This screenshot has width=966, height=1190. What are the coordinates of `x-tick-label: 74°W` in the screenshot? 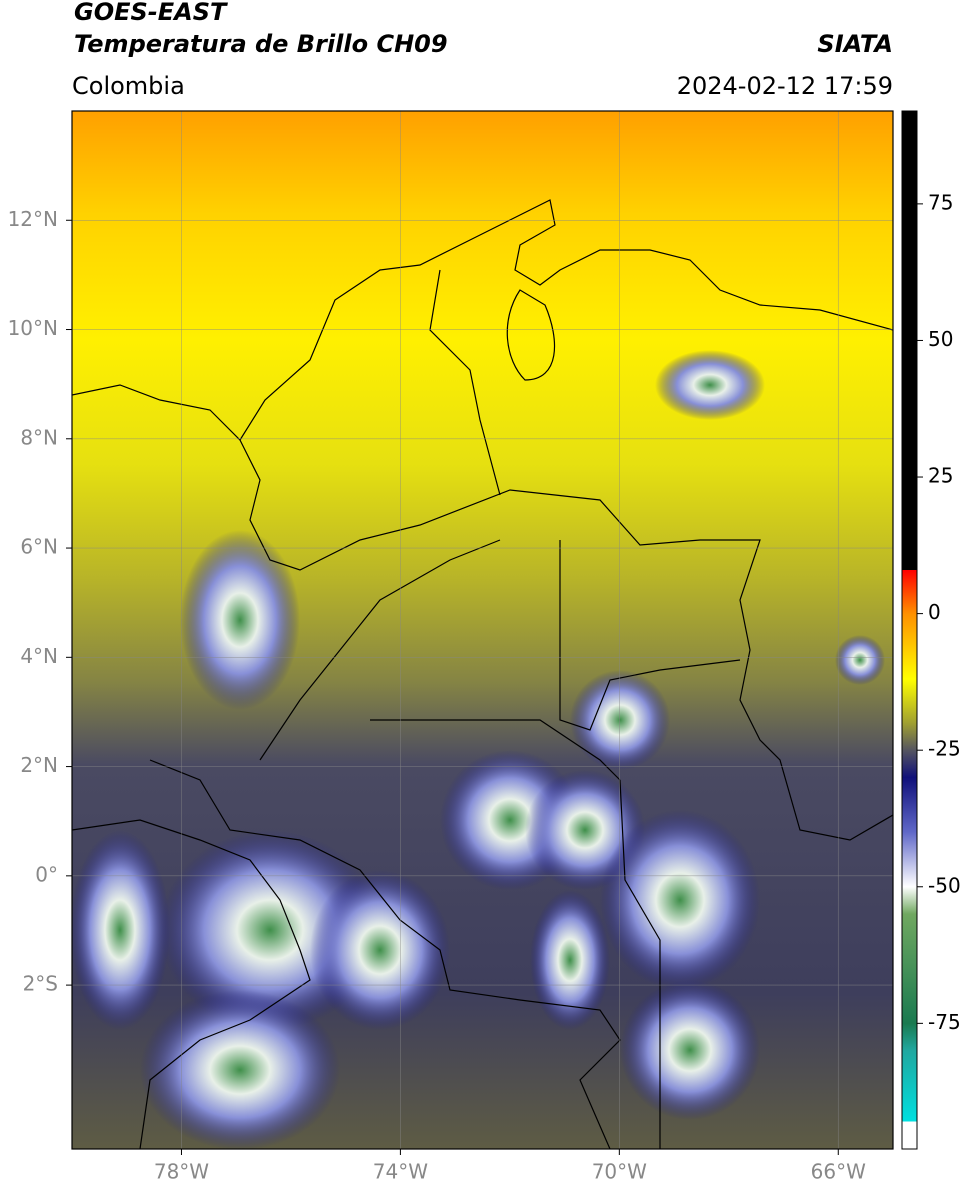 It's located at (400, 1172).